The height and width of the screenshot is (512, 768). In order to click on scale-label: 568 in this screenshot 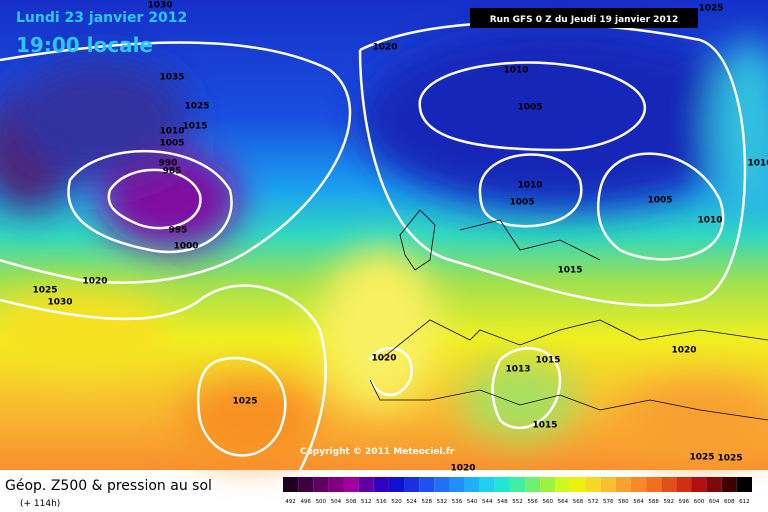, I will do `click(578, 502)`.